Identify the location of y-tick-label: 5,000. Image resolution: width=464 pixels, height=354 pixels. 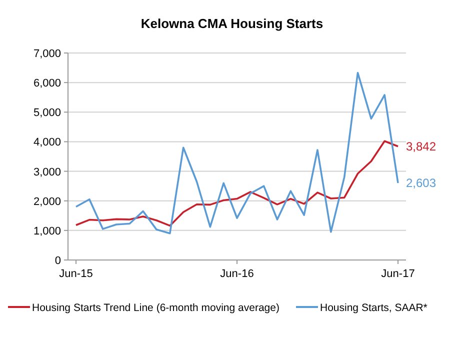
(47, 113).